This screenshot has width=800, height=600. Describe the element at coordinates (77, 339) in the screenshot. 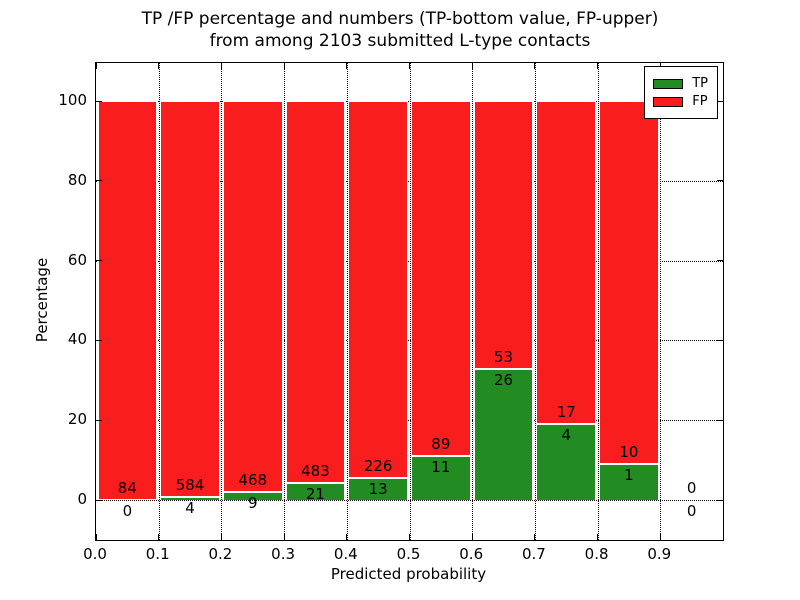

I see `y-tick-label: 40` at that location.